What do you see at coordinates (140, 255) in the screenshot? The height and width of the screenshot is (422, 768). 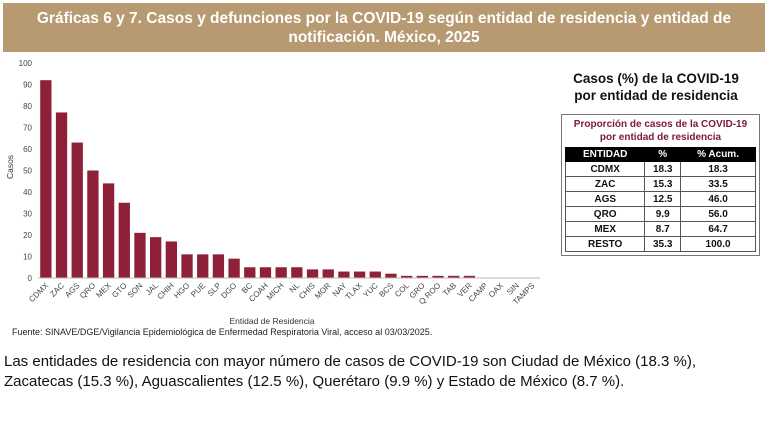 I see `bar-son` at bounding box center [140, 255].